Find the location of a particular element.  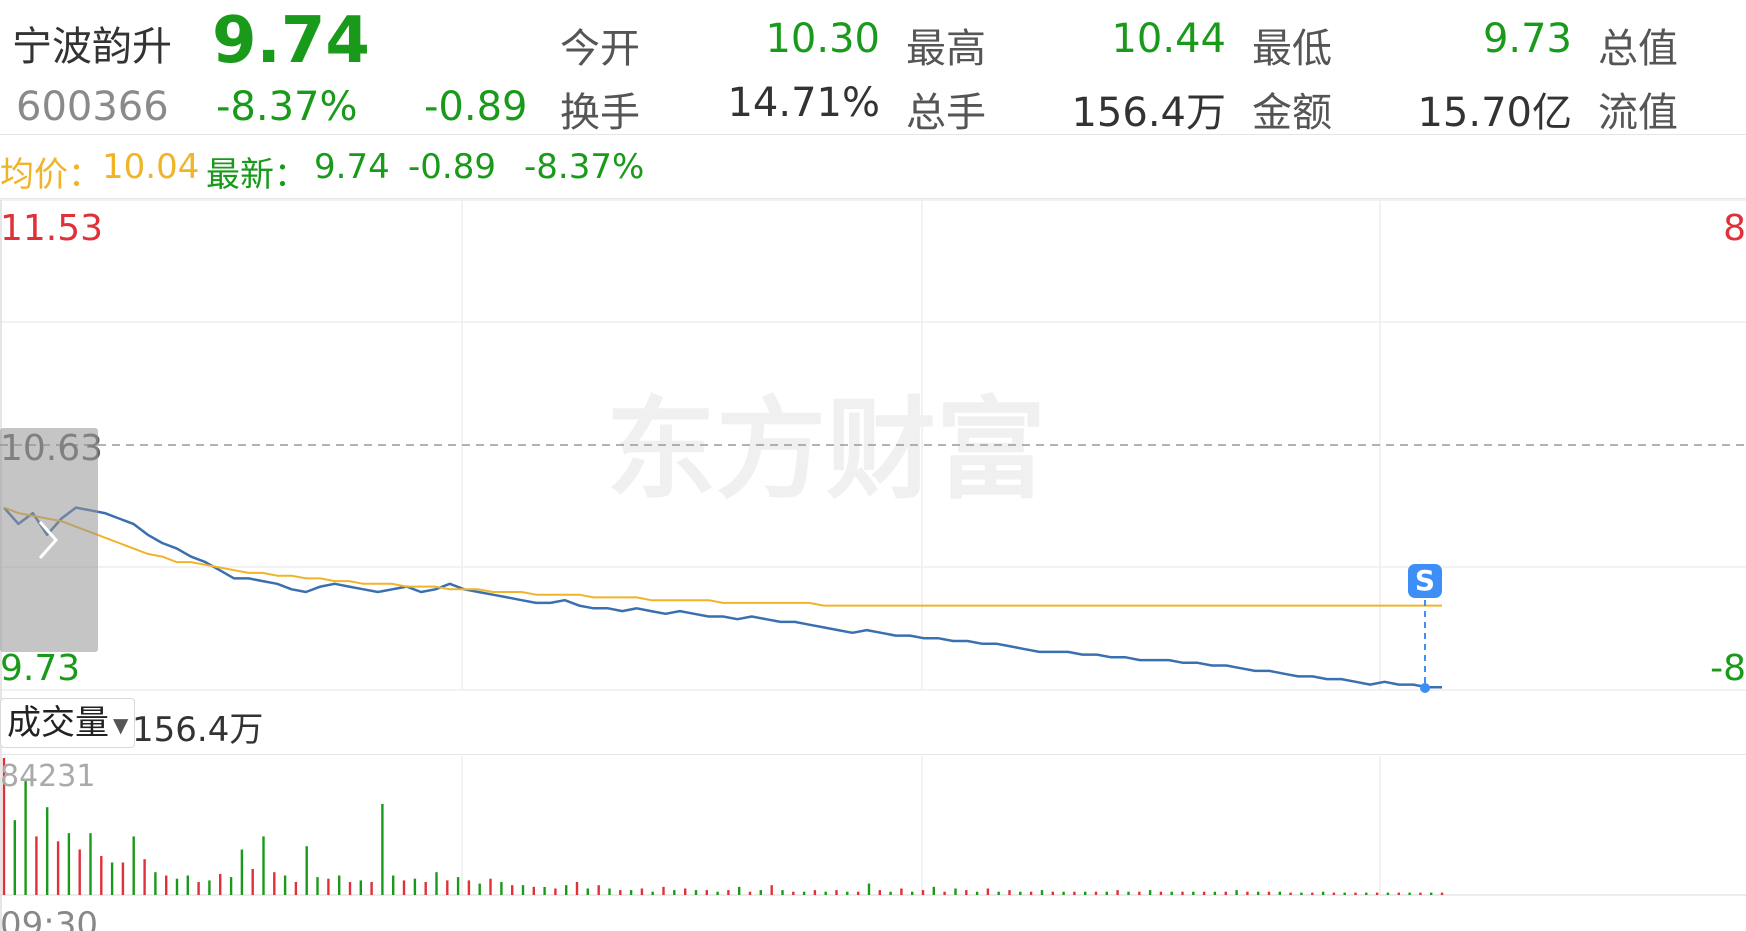

caret-down-icon: ▼ is located at coordinates (121, 724).